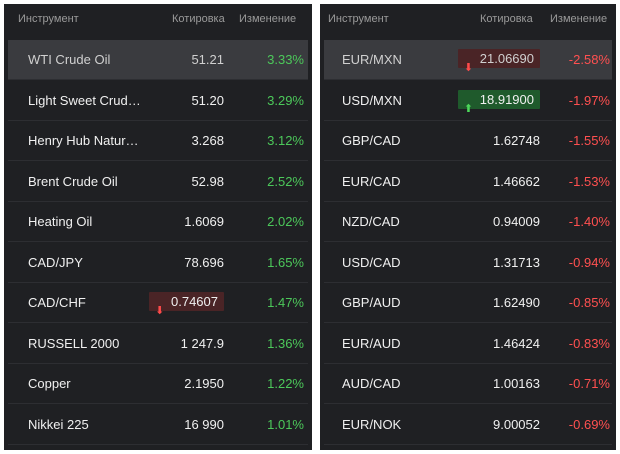  Describe the element at coordinates (589, 59) in the screenshot. I see `change-percent: -2.58%` at that location.